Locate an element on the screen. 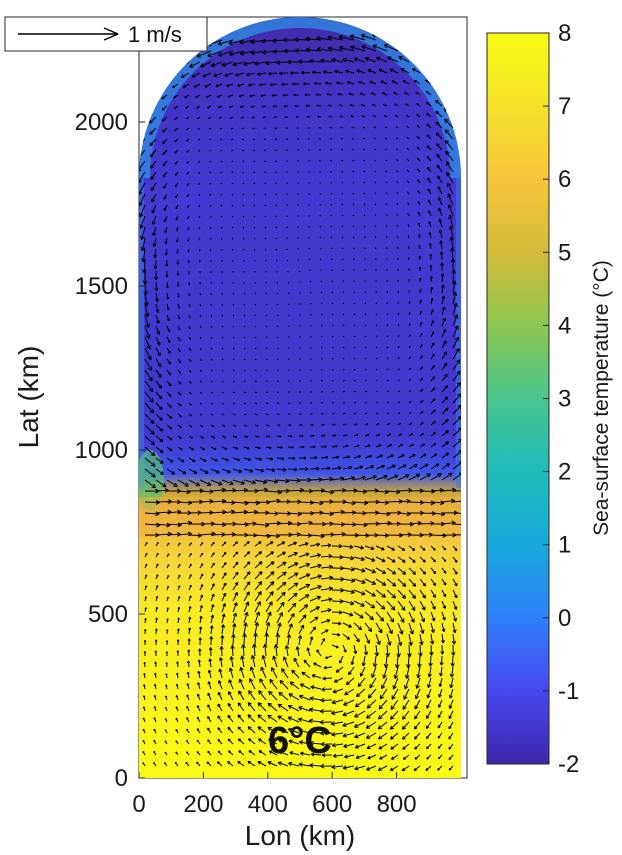 The image size is (622, 855). colorbar-tick-label: 5 is located at coordinates (564, 252).